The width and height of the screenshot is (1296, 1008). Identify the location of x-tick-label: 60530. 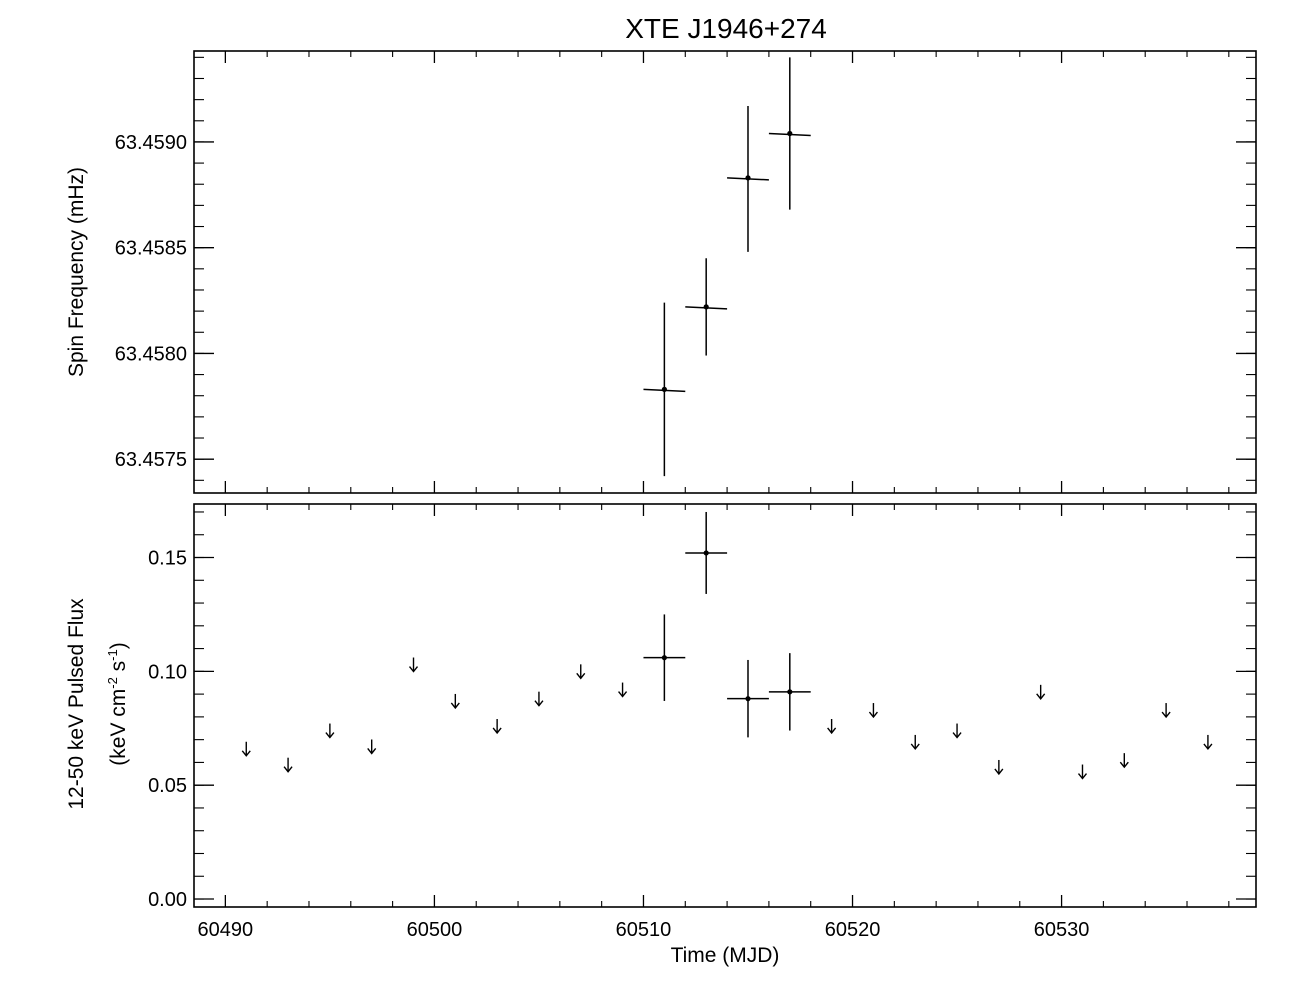
(1062, 930).